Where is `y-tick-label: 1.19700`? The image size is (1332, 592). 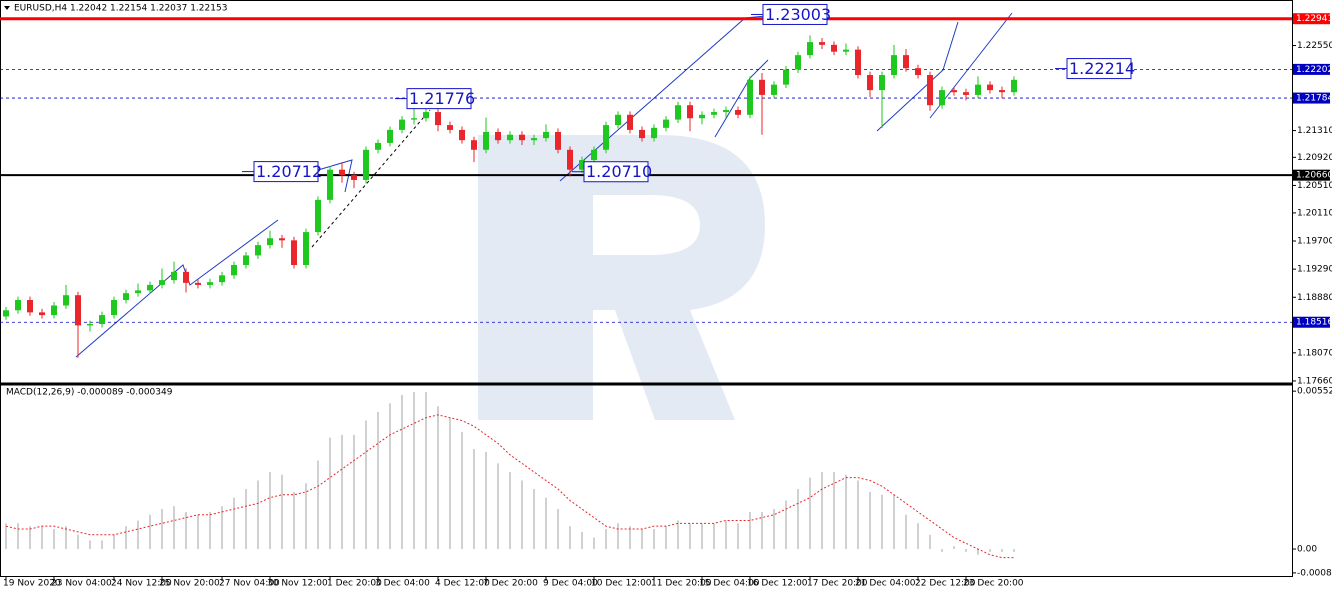 y-tick-label: 1.19700 is located at coordinates (1314, 242).